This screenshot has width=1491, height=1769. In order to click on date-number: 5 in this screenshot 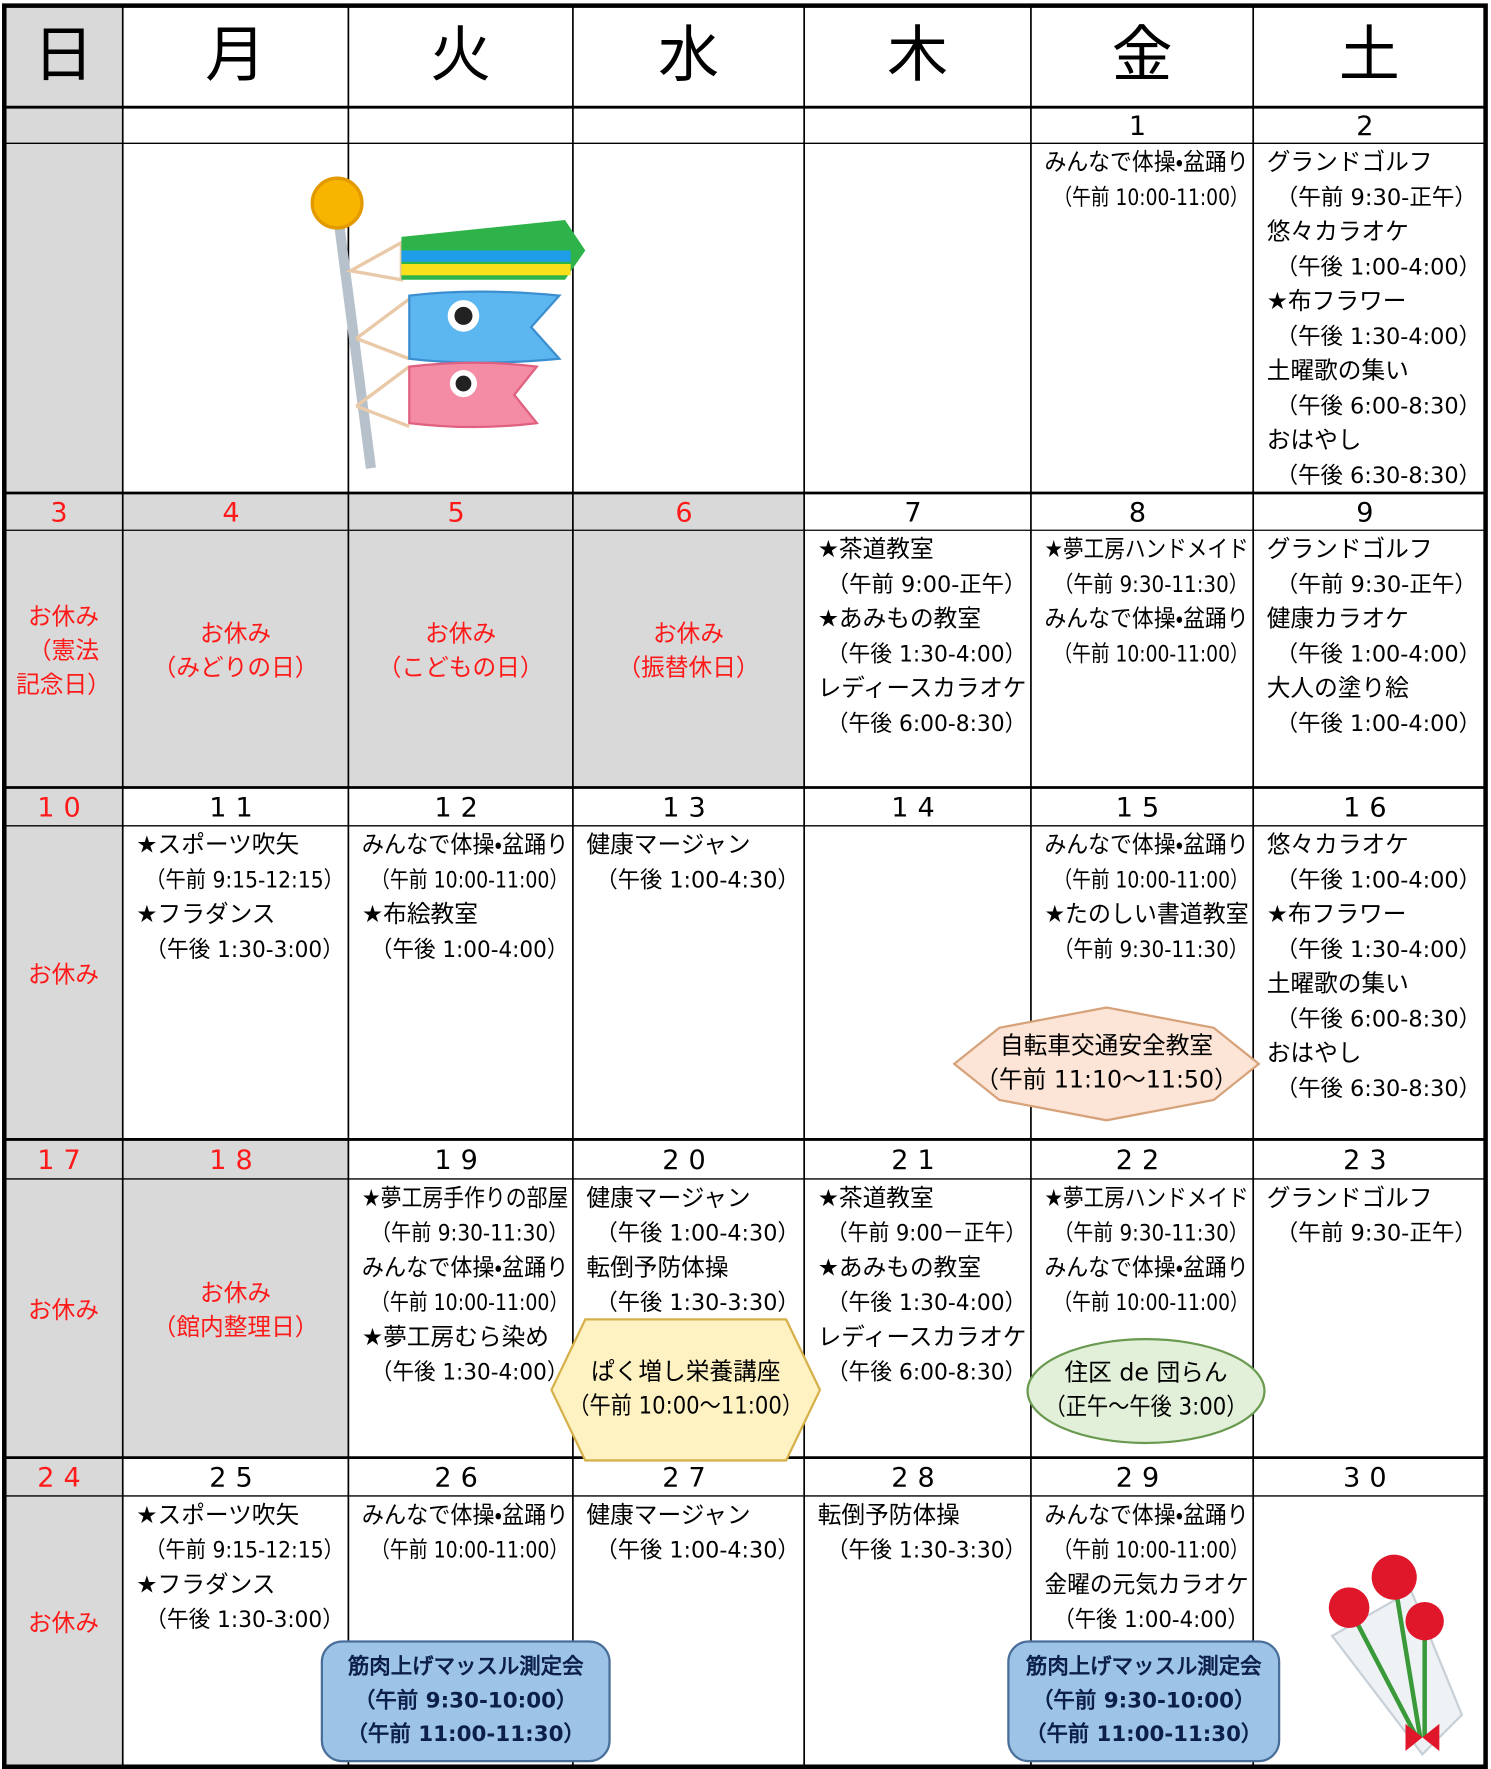, I will do `click(461, 512)`.